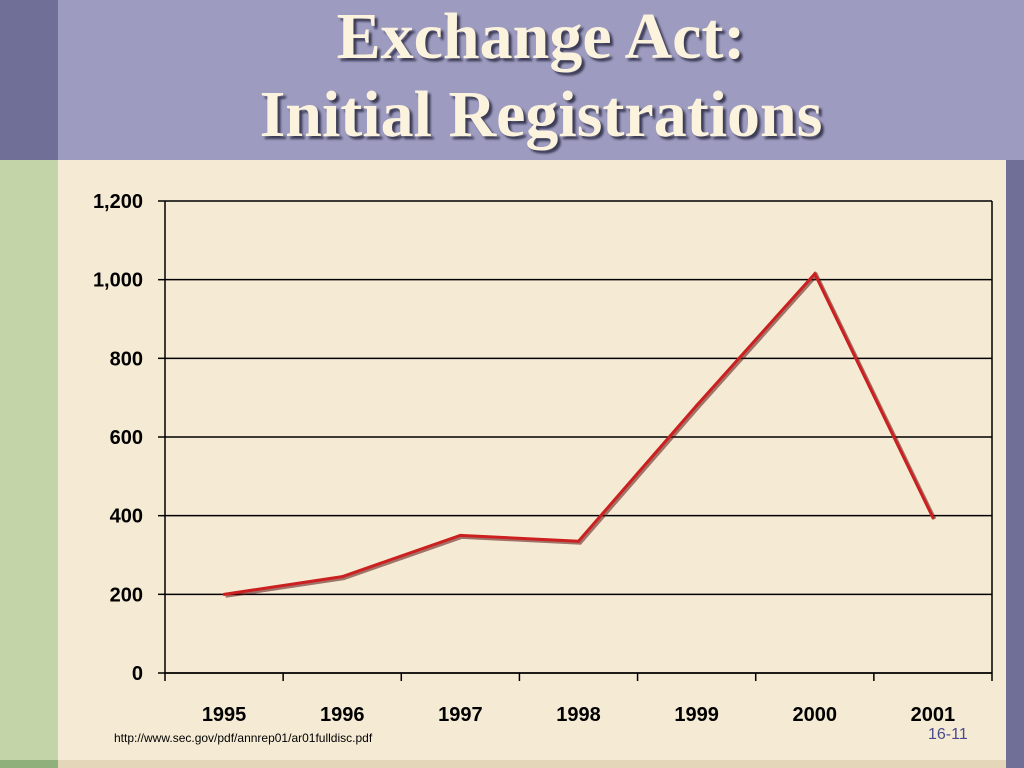 The height and width of the screenshot is (768, 1024). Describe the element at coordinates (532, 764) in the screenshot. I see `bottom-strip` at that location.